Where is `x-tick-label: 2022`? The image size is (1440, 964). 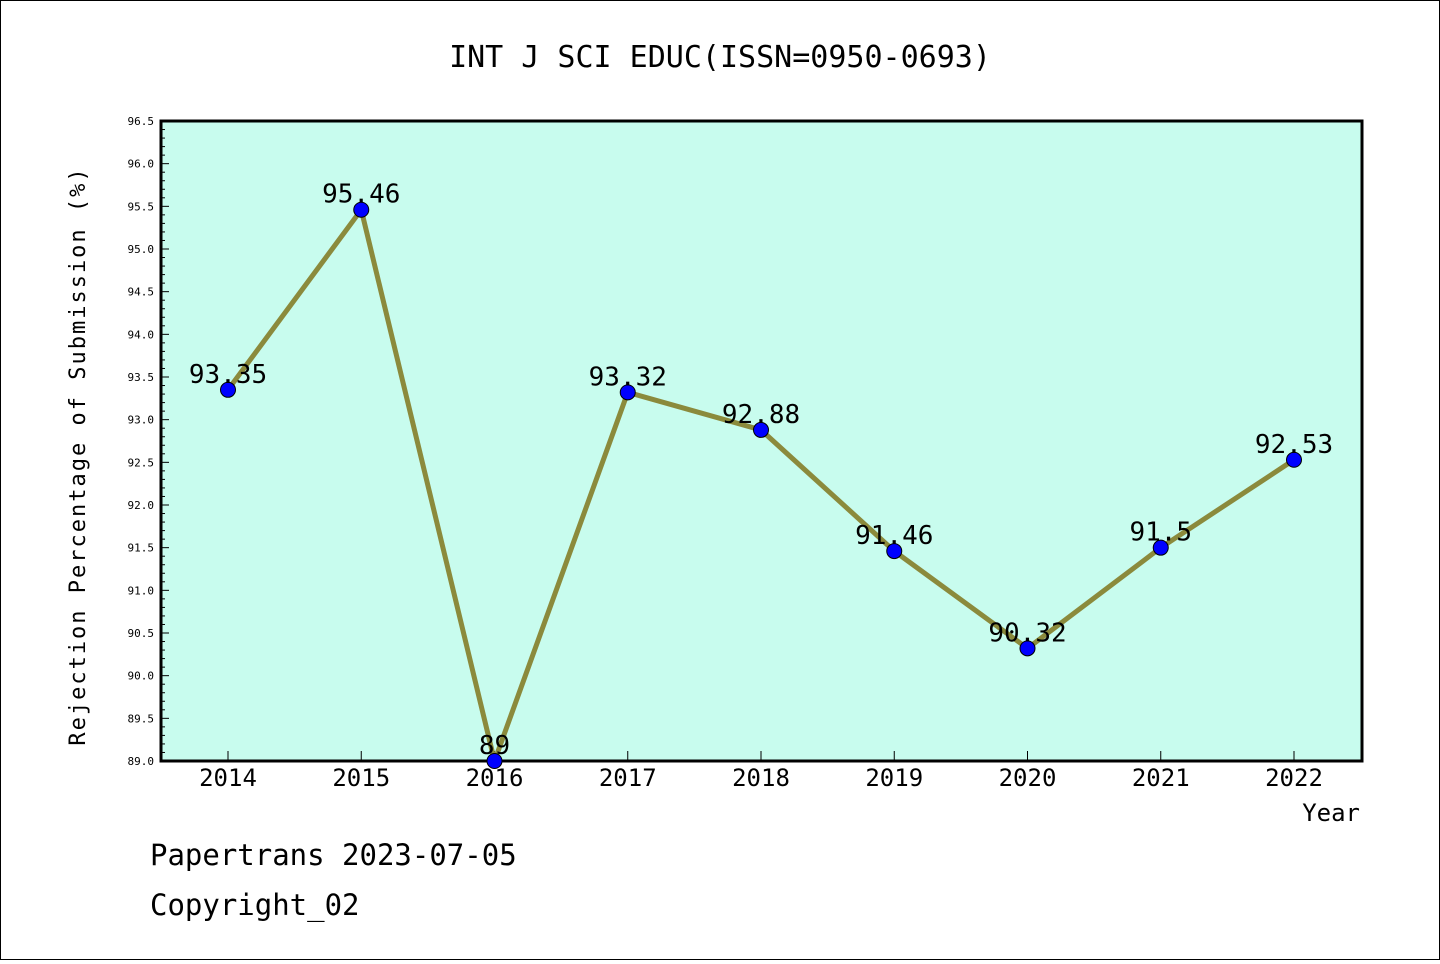 x-tick-label: 2022 is located at coordinates (1294, 778).